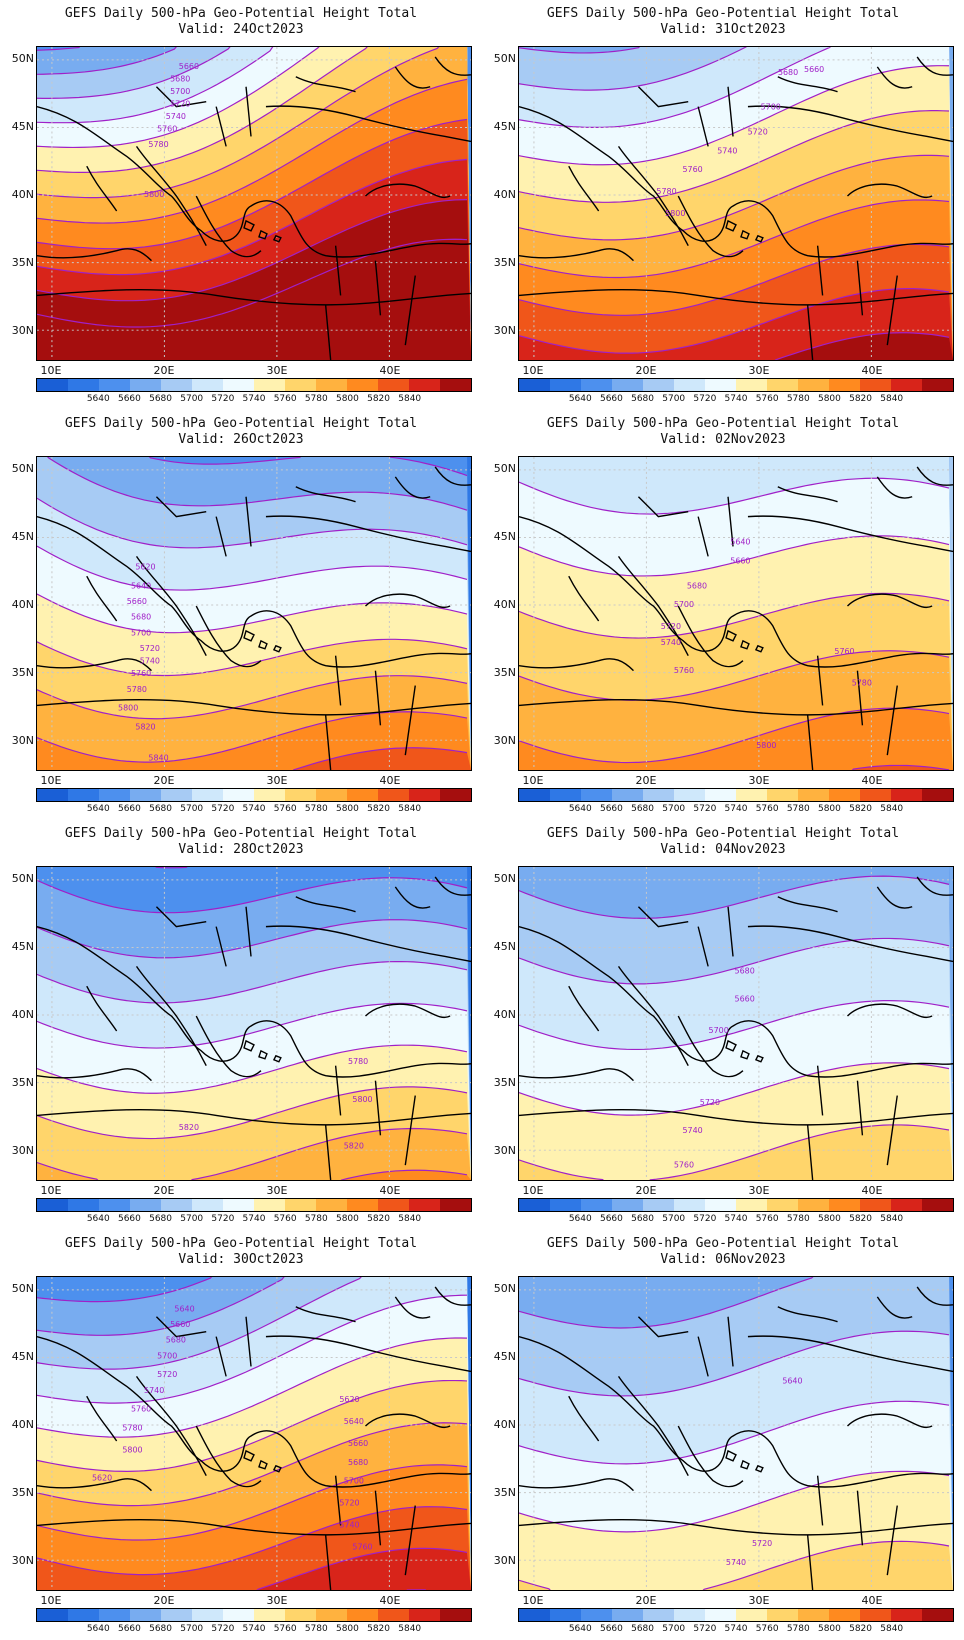 The image size is (964, 1640). Describe the element at coordinates (379, 809) in the screenshot. I see `colorbar-label: 5820` at that location.